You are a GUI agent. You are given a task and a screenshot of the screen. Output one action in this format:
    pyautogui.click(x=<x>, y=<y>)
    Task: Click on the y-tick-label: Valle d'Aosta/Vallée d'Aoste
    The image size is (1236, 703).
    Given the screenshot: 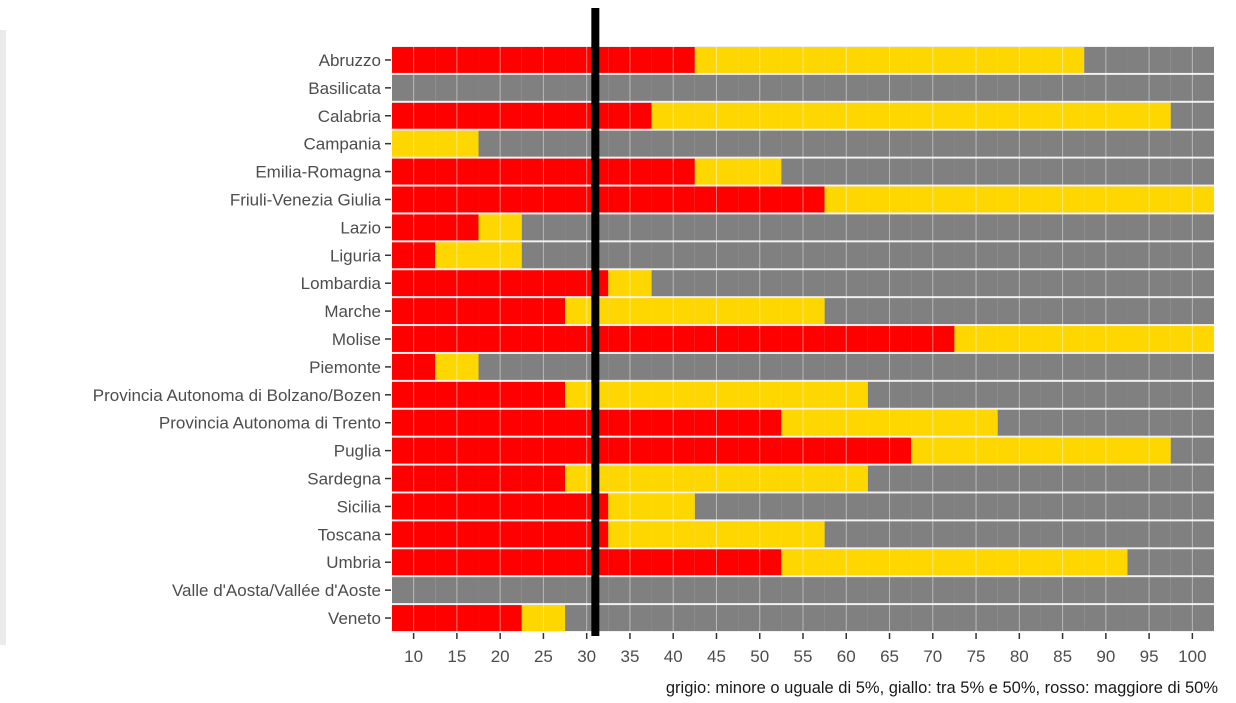 What is the action you would take?
    pyautogui.click(x=276, y=590)
    